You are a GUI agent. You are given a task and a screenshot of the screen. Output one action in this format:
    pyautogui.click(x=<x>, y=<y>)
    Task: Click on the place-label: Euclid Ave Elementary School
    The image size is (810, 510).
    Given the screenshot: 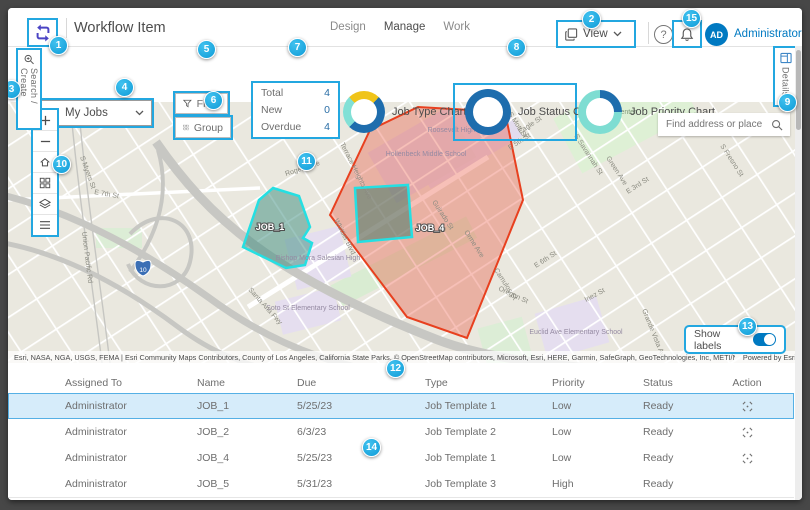 What is the action you would take?
    pyautogui.click(x=576, y=332)
    